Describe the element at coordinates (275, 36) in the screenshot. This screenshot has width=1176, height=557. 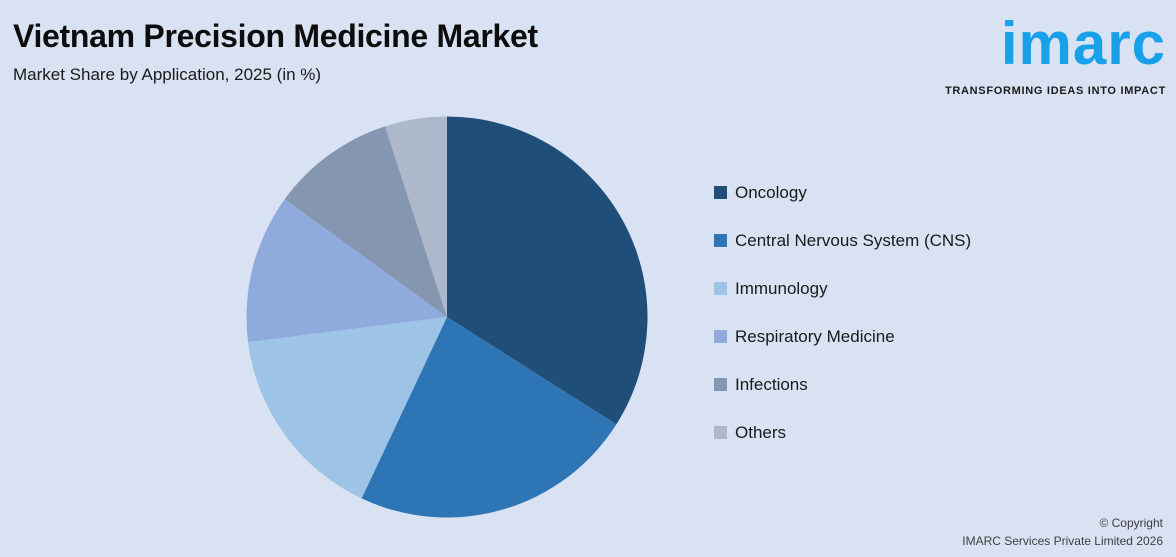
I see `page-title: Vietnam Precision Medicine Market` at that location.